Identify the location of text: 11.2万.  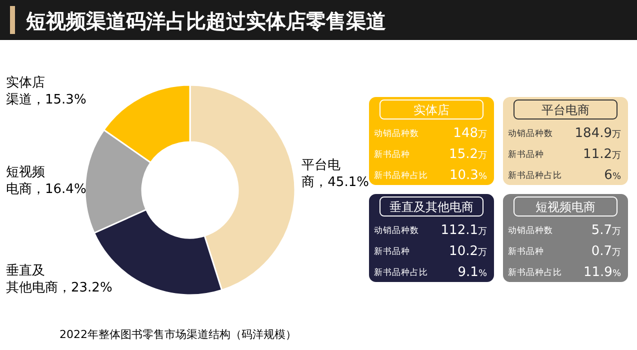
(602, 154).